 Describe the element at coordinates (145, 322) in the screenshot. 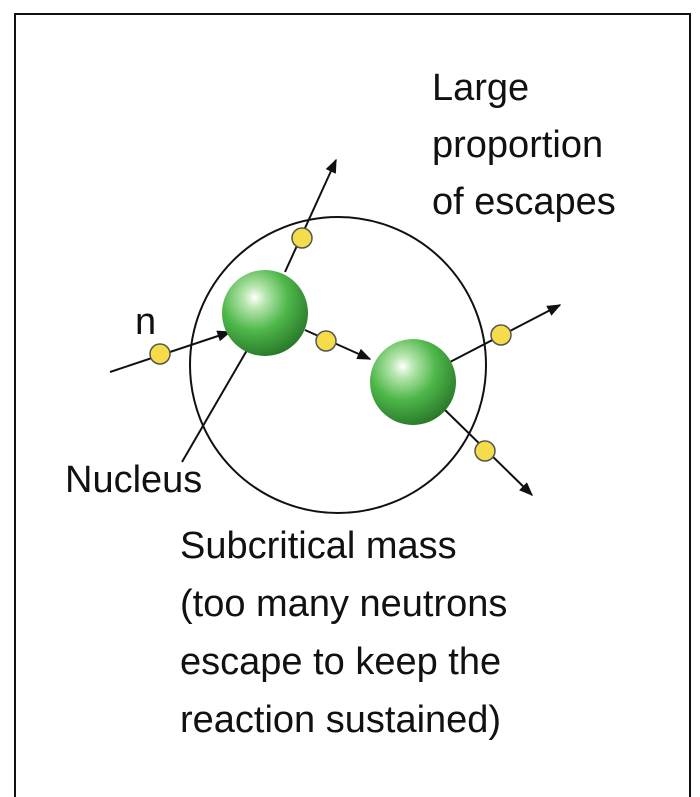

I see `neutron-label: n` at that location.